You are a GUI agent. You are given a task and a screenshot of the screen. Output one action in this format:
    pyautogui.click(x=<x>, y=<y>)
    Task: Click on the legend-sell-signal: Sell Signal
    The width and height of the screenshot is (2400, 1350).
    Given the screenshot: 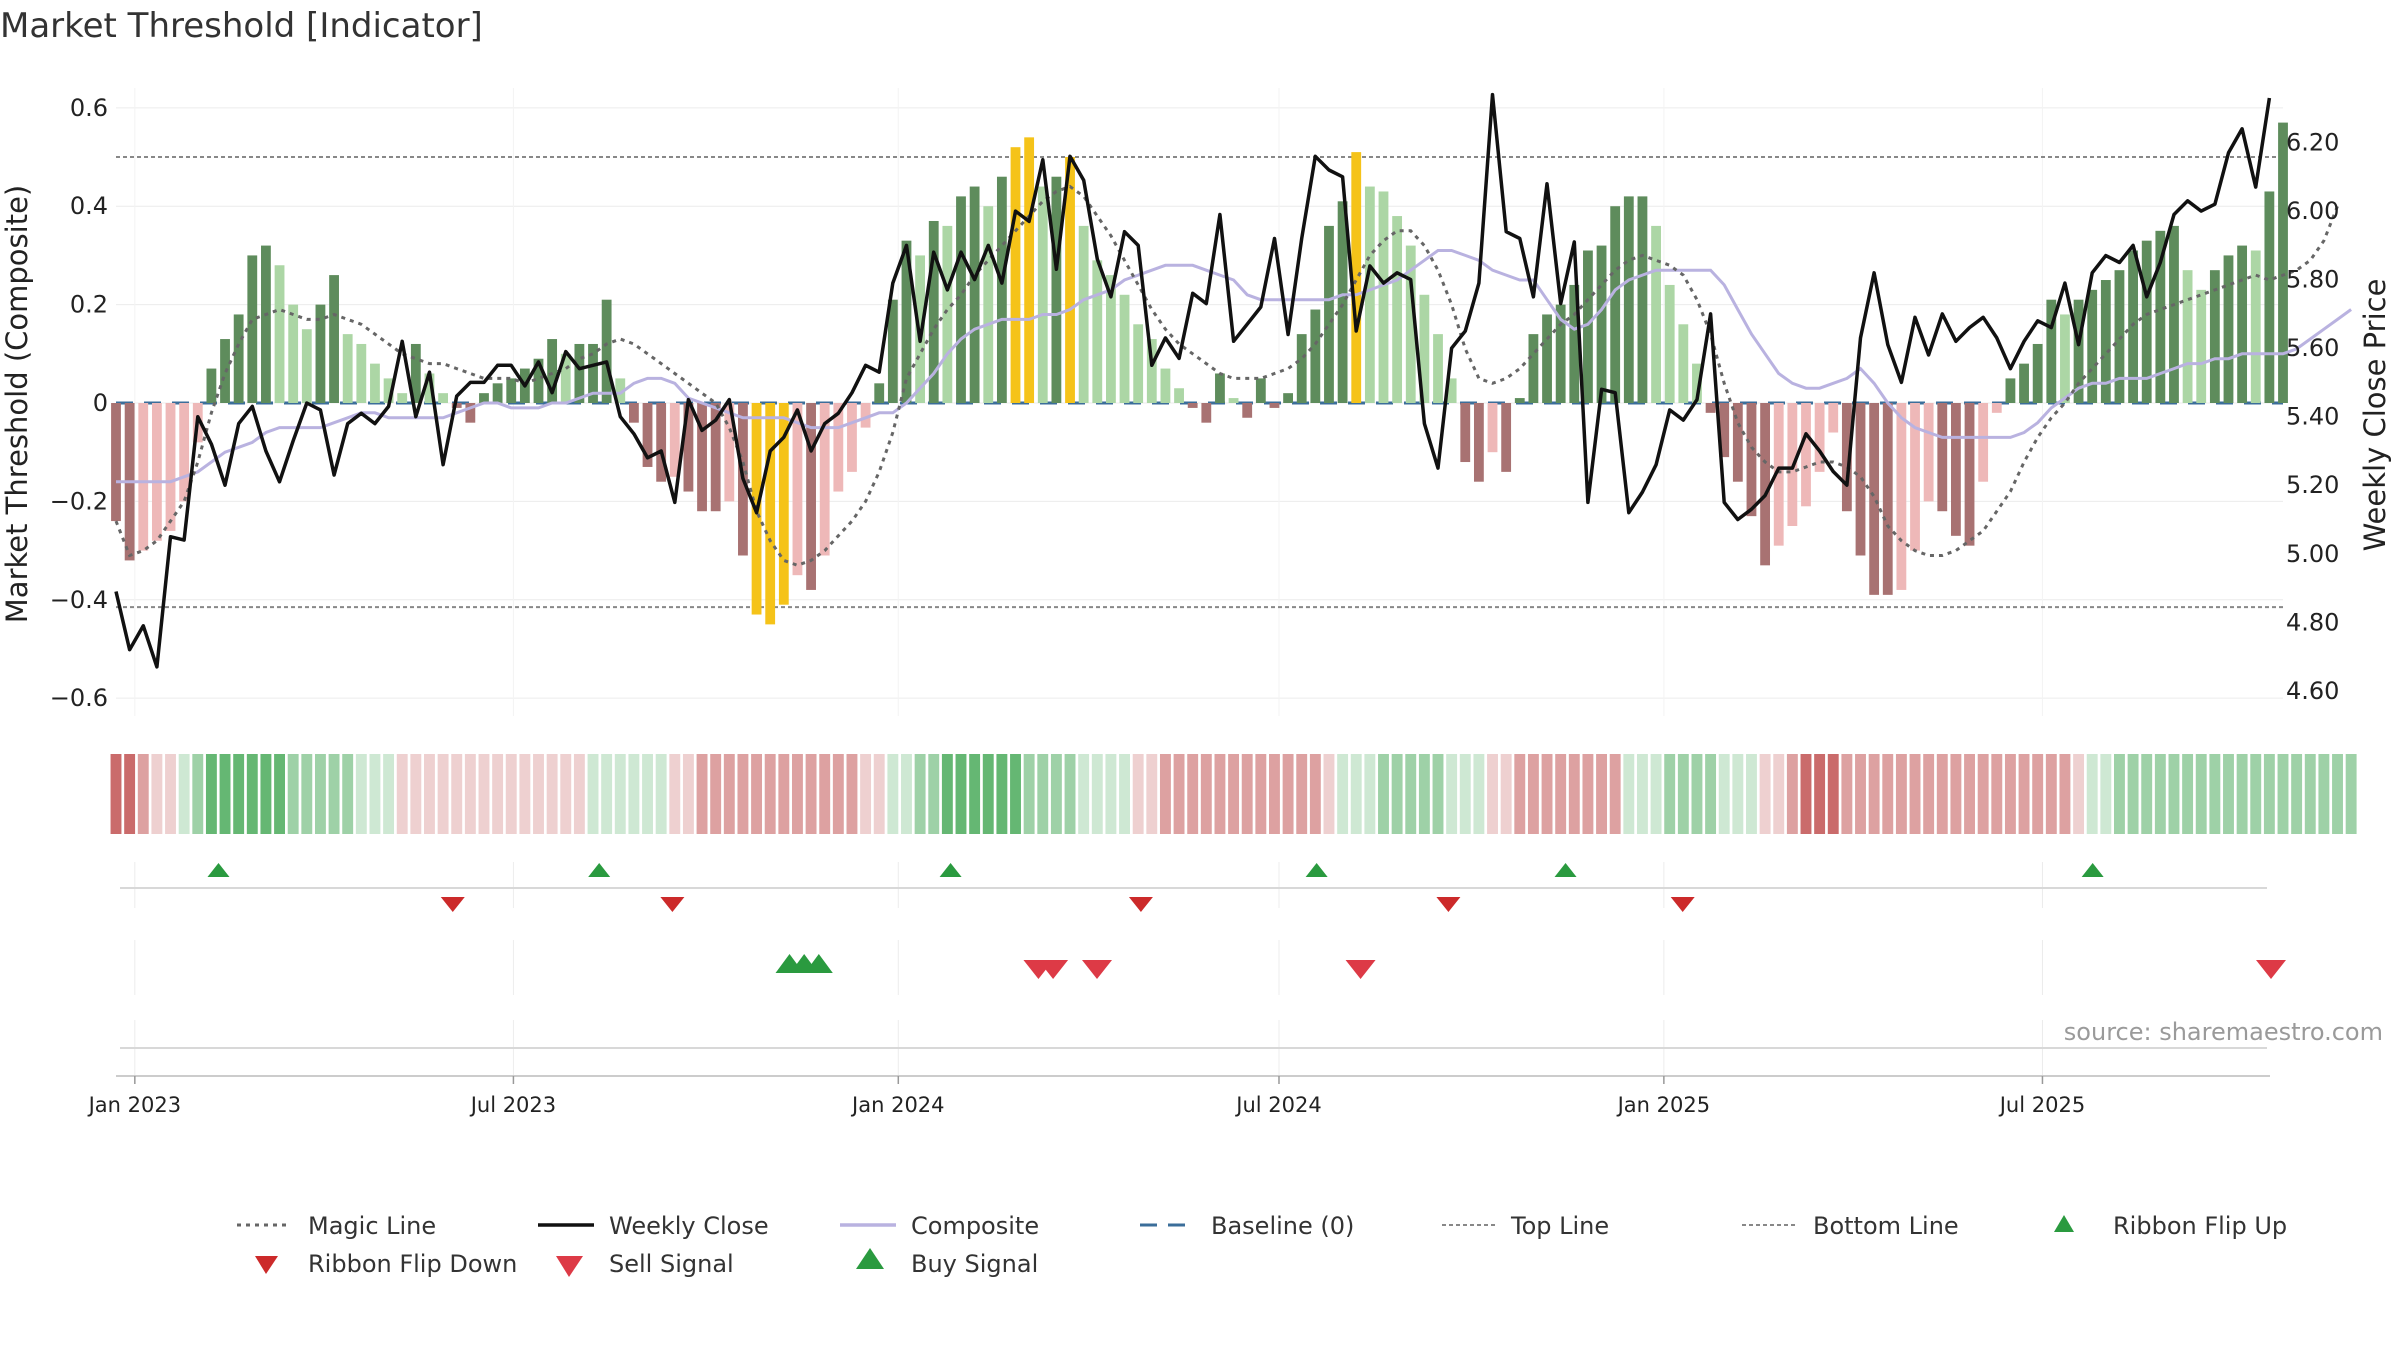 What is the action you would take?
    pyautogui.click(x=671, y=1264)
    